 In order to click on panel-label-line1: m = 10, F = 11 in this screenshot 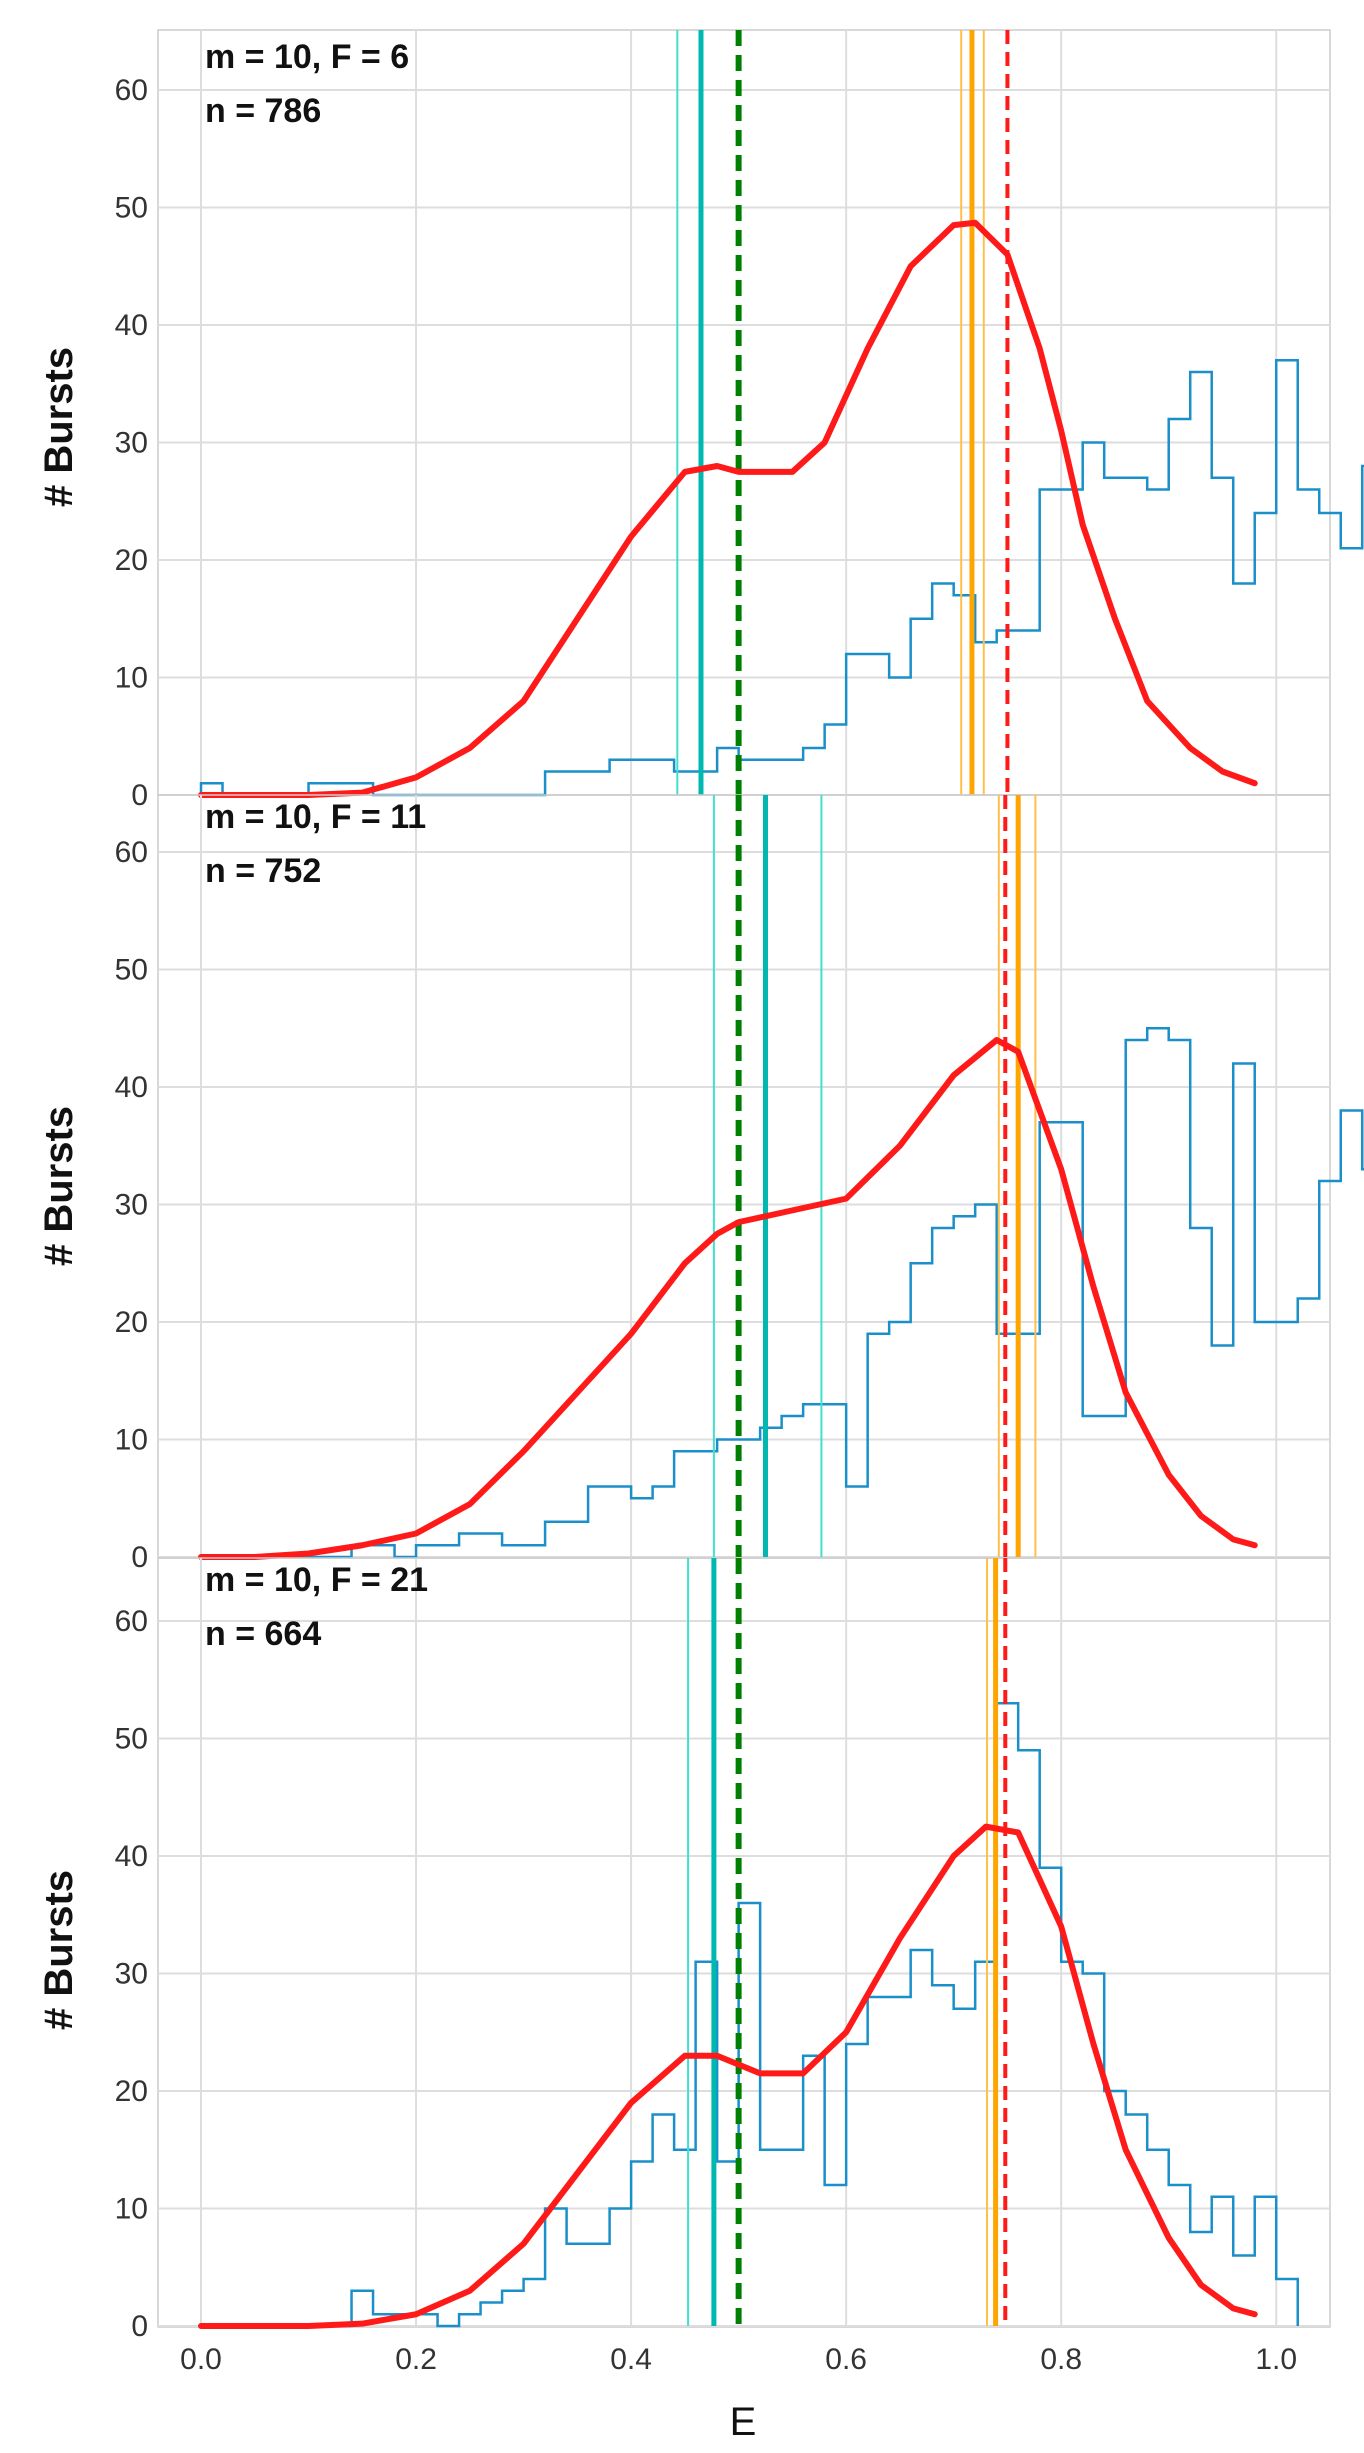, I will do `click(315, 817)`.